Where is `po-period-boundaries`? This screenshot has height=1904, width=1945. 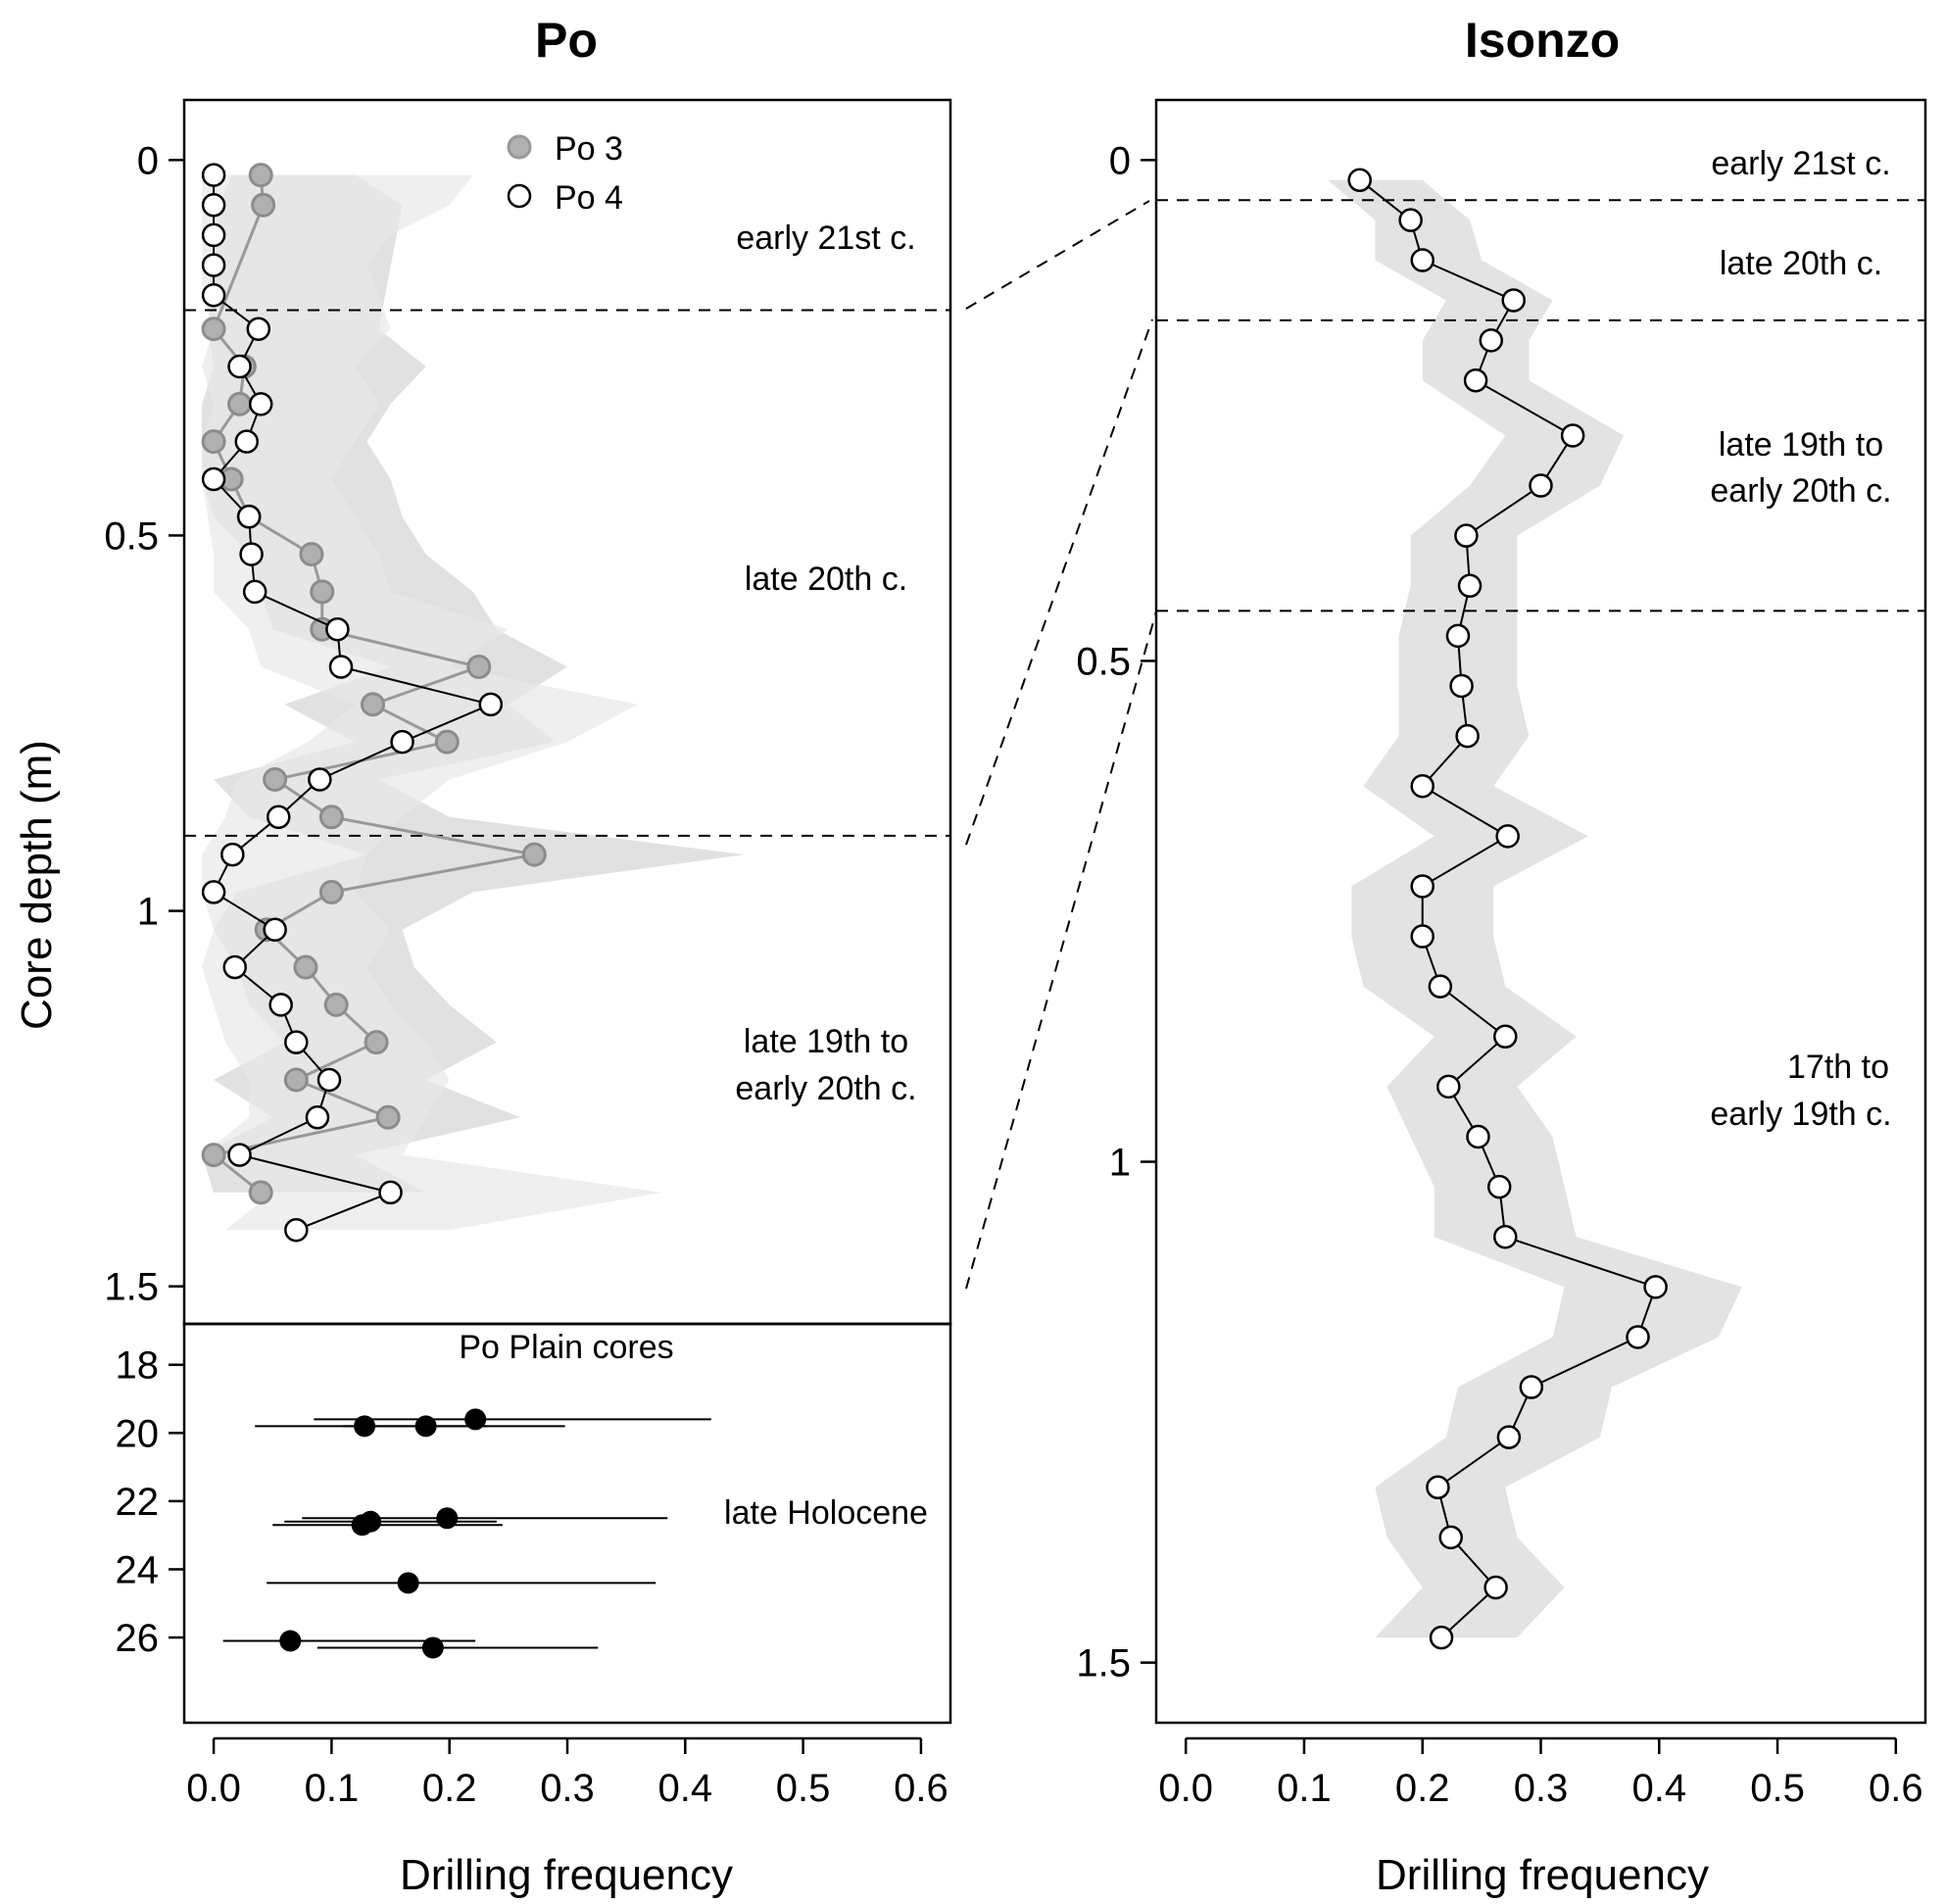 po-period-boundaries is located at coordinates (567, 573).